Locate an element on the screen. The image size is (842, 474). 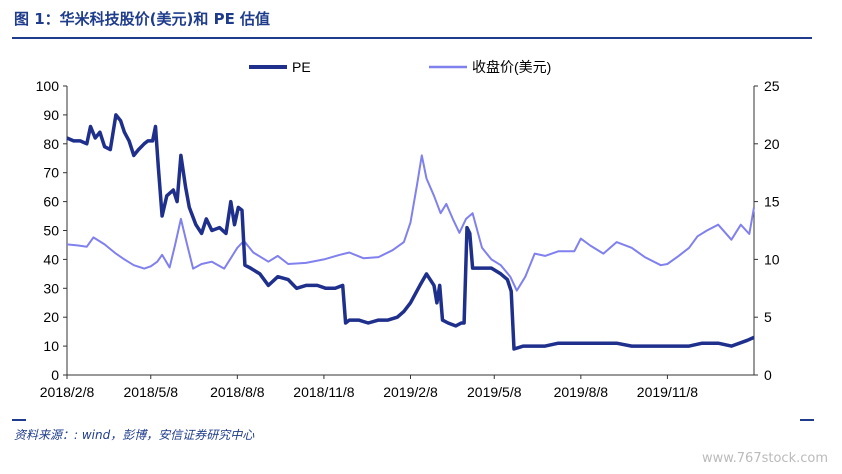
x-tick-label: 2019/8/8 is located at coordinates (581, 392).